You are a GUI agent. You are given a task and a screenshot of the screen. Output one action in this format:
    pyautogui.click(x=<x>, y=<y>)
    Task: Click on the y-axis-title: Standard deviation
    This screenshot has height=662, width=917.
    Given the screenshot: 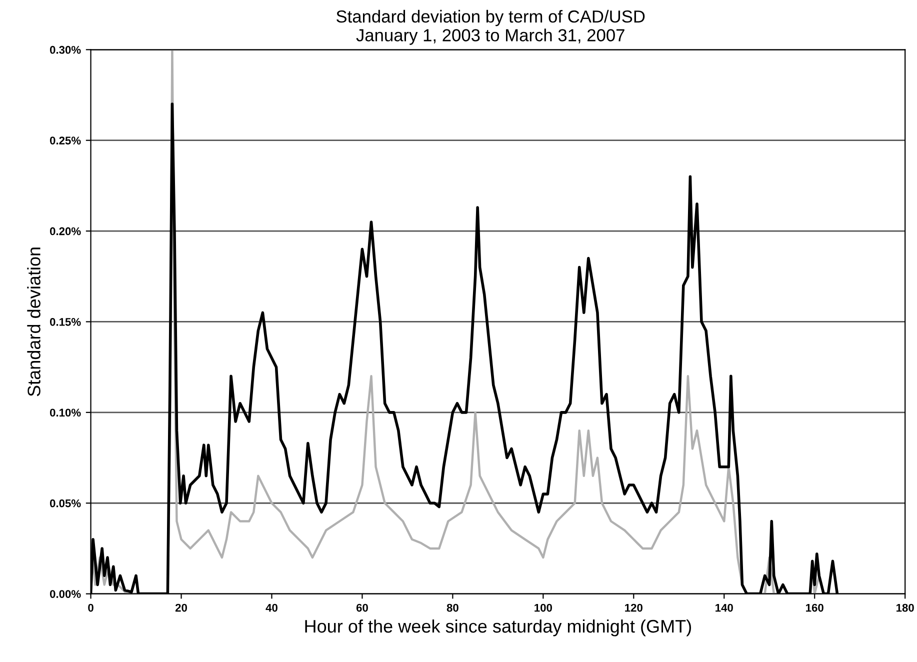 What is the action you would take?
    pyautogui.click(x=33, y=322)
    